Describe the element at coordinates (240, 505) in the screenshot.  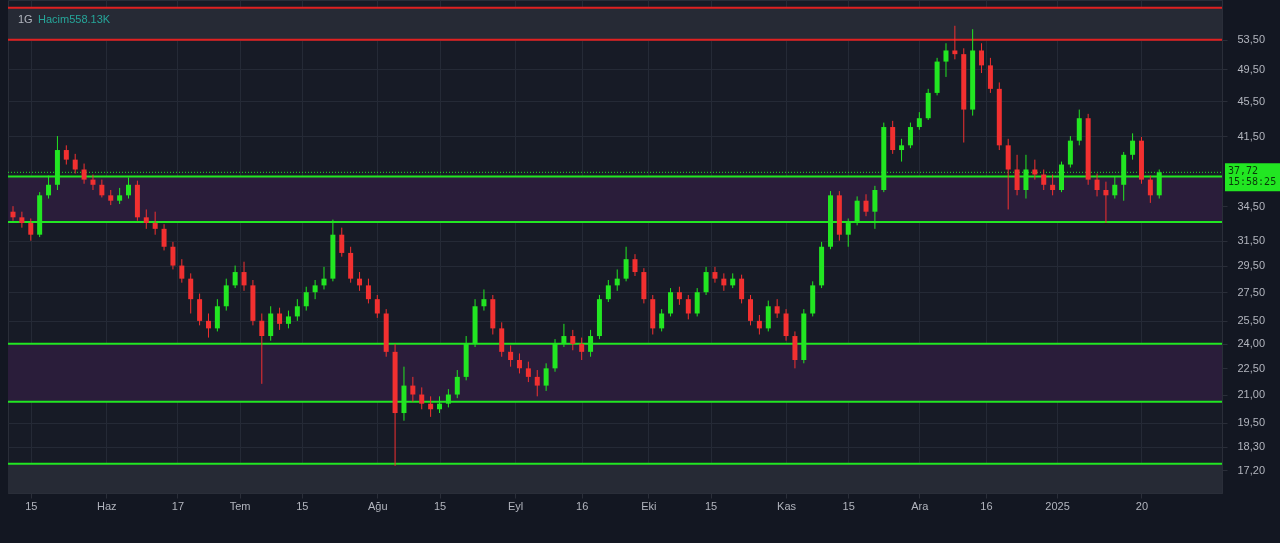
I see `x-tick-label: Tem` at that location.